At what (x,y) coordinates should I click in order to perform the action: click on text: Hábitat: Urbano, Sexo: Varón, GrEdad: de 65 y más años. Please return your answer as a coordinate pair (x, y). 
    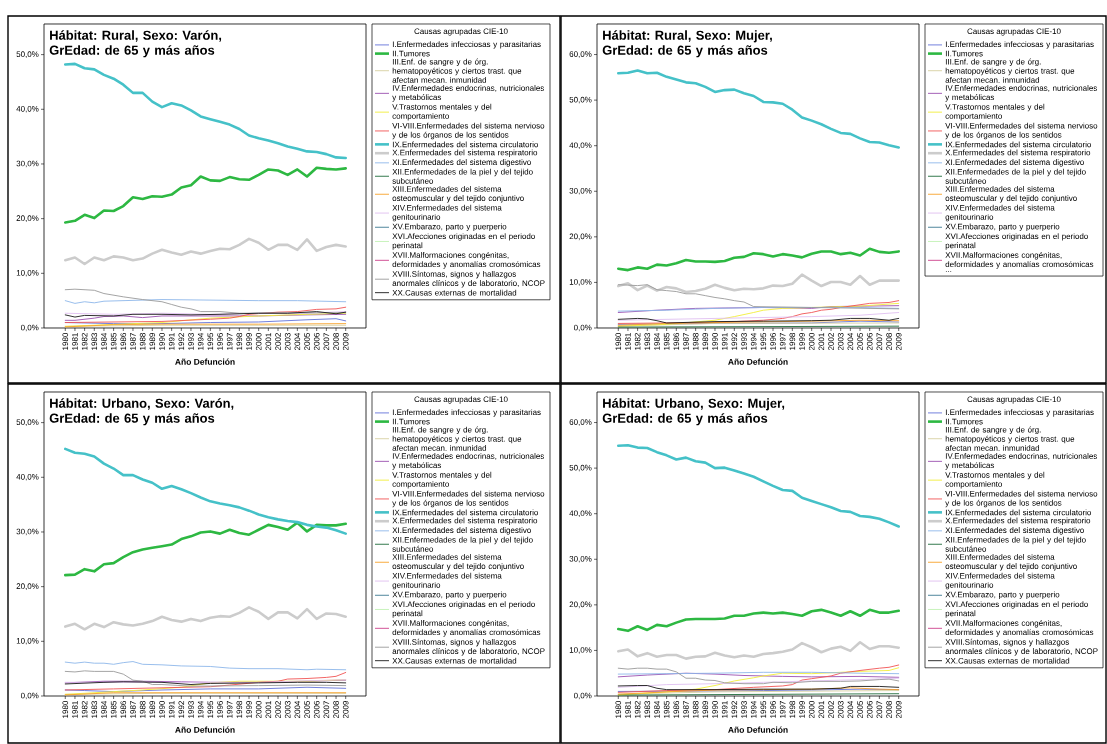
    Looking at the image, I should click on (141, 412).